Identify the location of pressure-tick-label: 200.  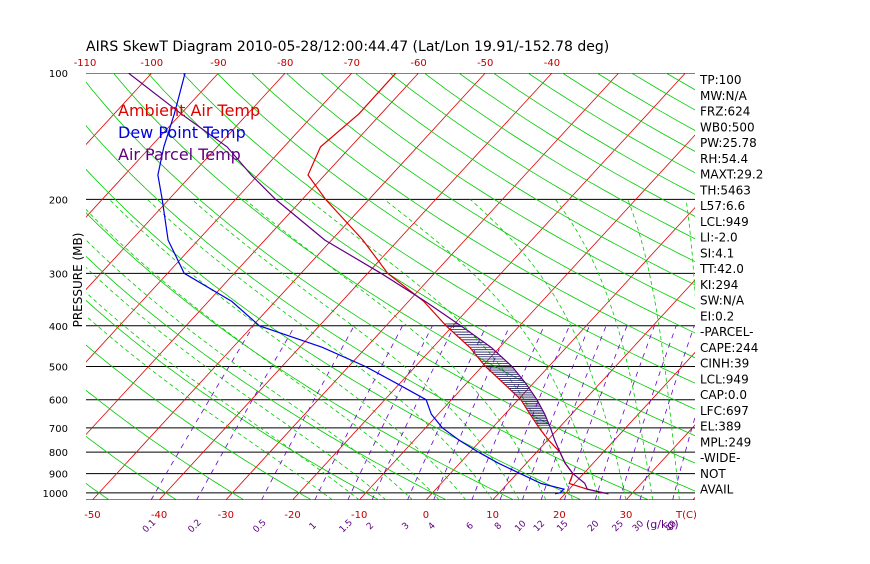
(58, 200).